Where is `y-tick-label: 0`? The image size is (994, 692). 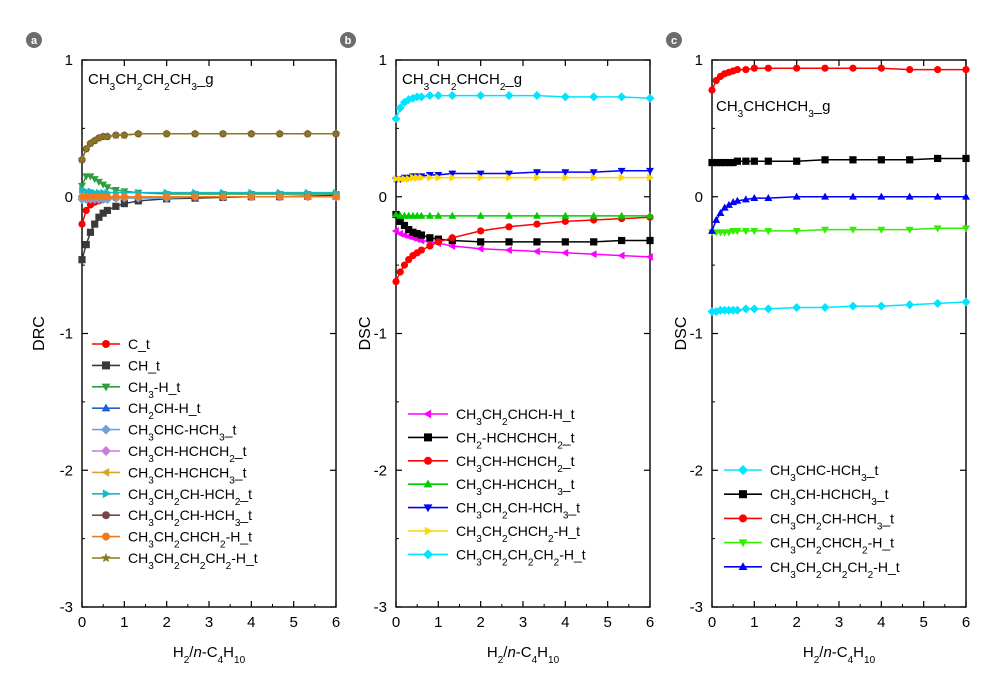
y-tick-label: 0 is located at coordinates (699, 197).